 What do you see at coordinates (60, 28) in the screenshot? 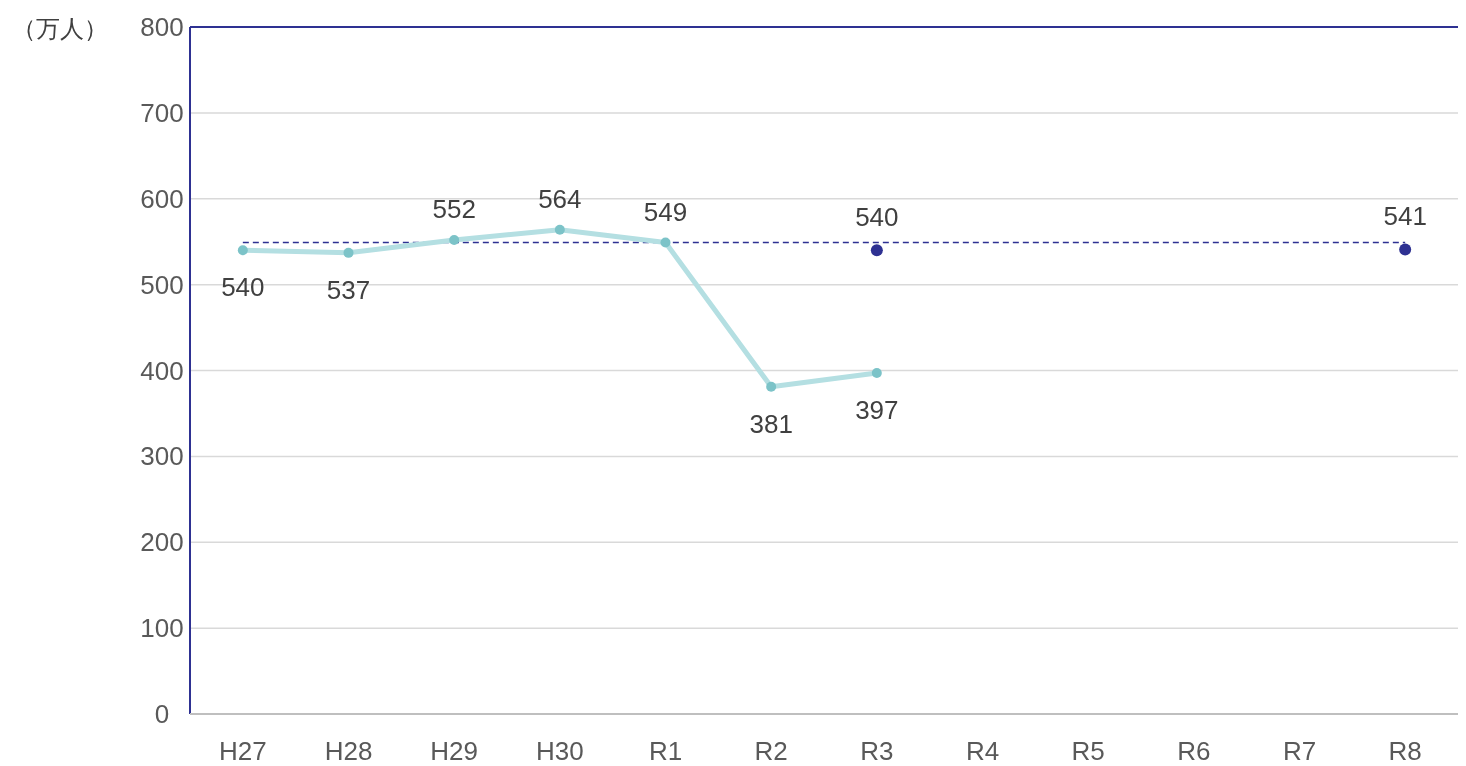
I see `y-axis-title: （万人）` at bounding box center [60, 28].